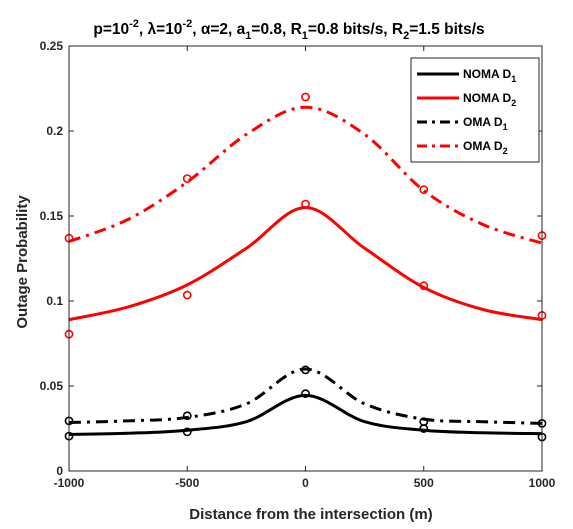 This screenshot has height=529, width=573. What do you see at coordinates (485, 147) in the screenshot?
I see `legend-label-oma-d2: OMA D2` at bounding box center [485, 147].